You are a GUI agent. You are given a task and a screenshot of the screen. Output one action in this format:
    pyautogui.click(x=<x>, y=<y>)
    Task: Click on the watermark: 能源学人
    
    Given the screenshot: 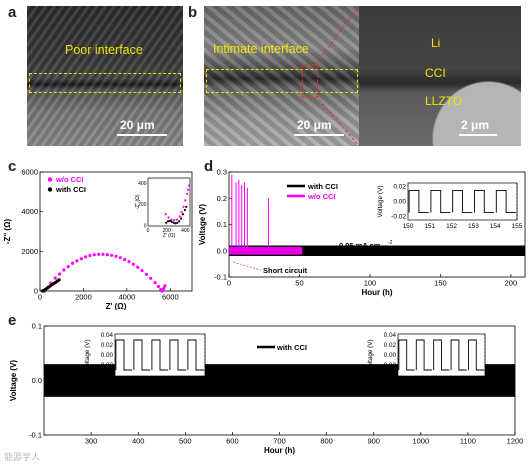 What is the action you would take?
    pyautogui.click(x=22, y=457)
    